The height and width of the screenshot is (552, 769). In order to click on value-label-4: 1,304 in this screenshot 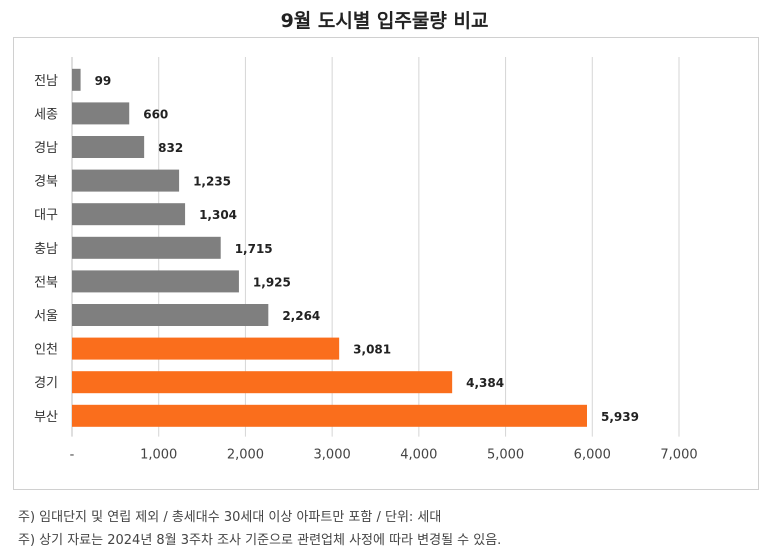, I will do `click(218, 215)`.